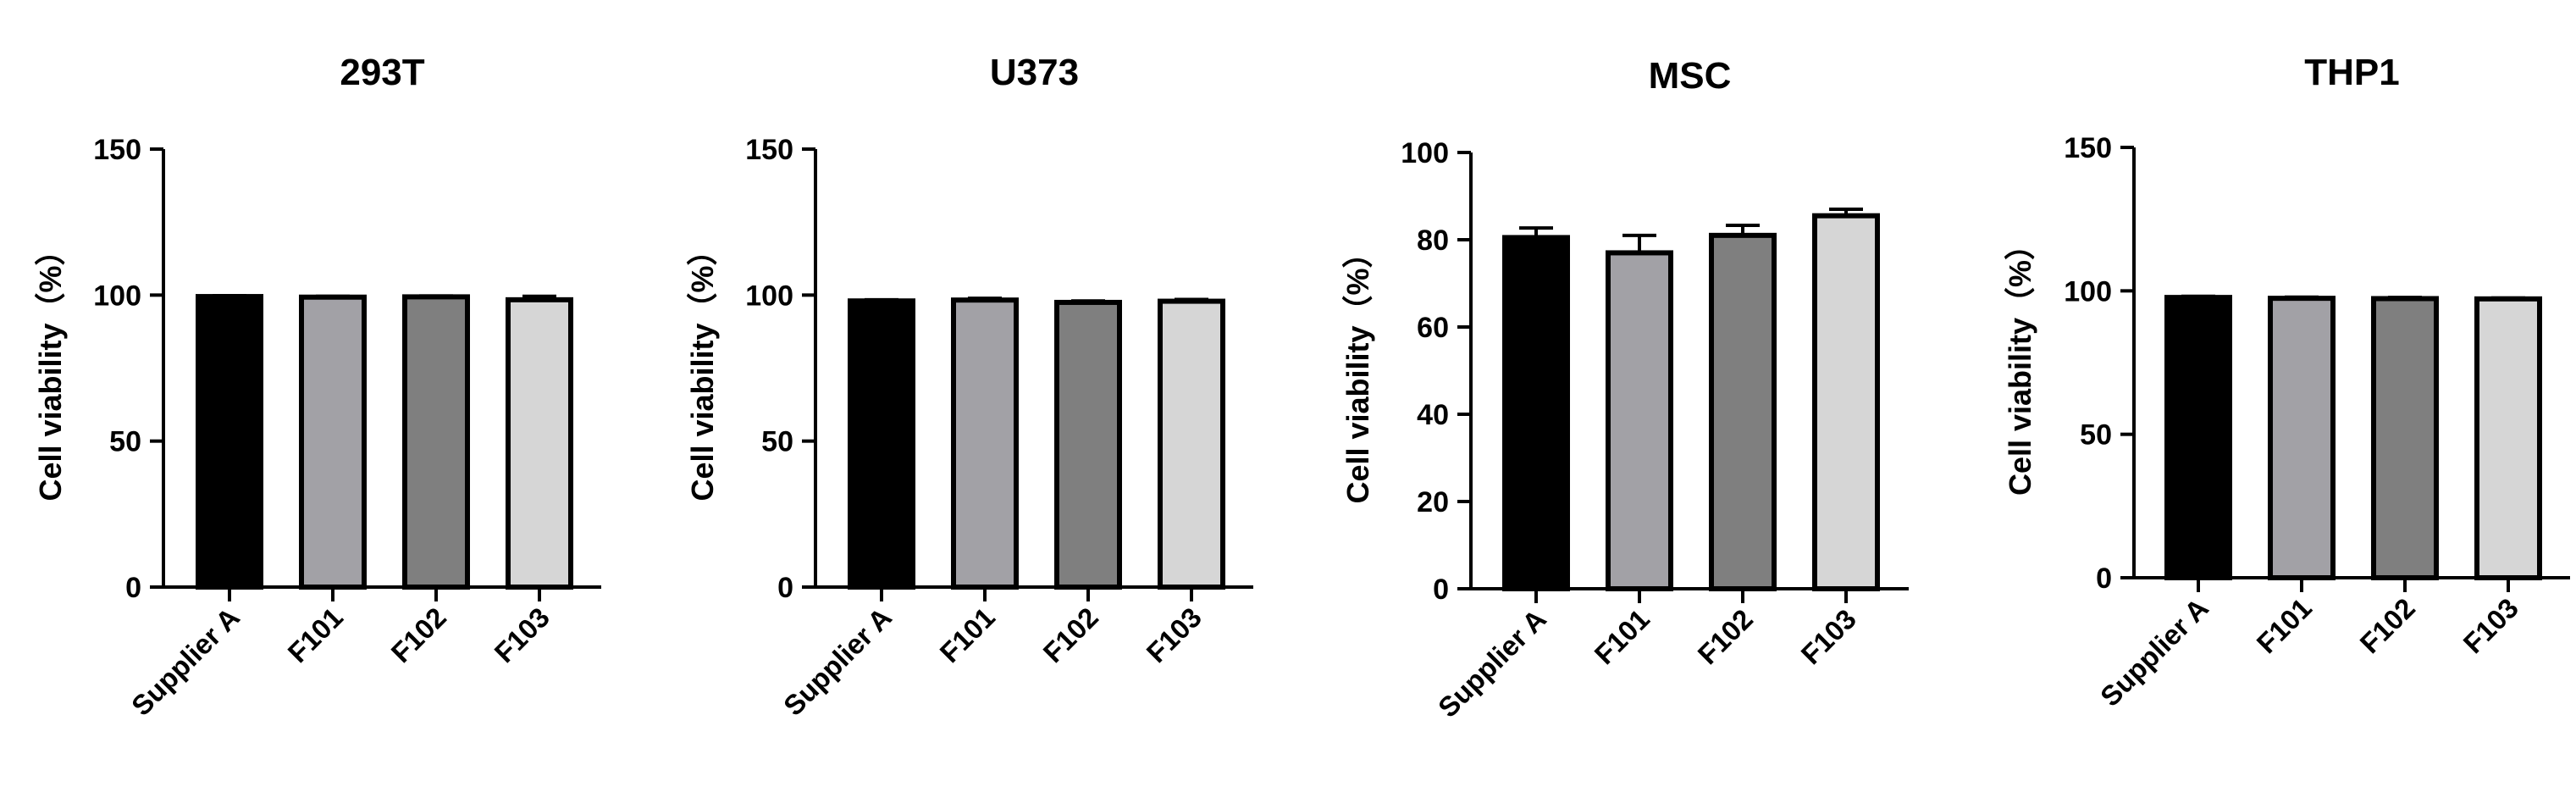 This screenshot has width=2576, height=787. Describe the element at coordinates (1035, 72) in the screenshot. I see `chart-title: U373` at that location.